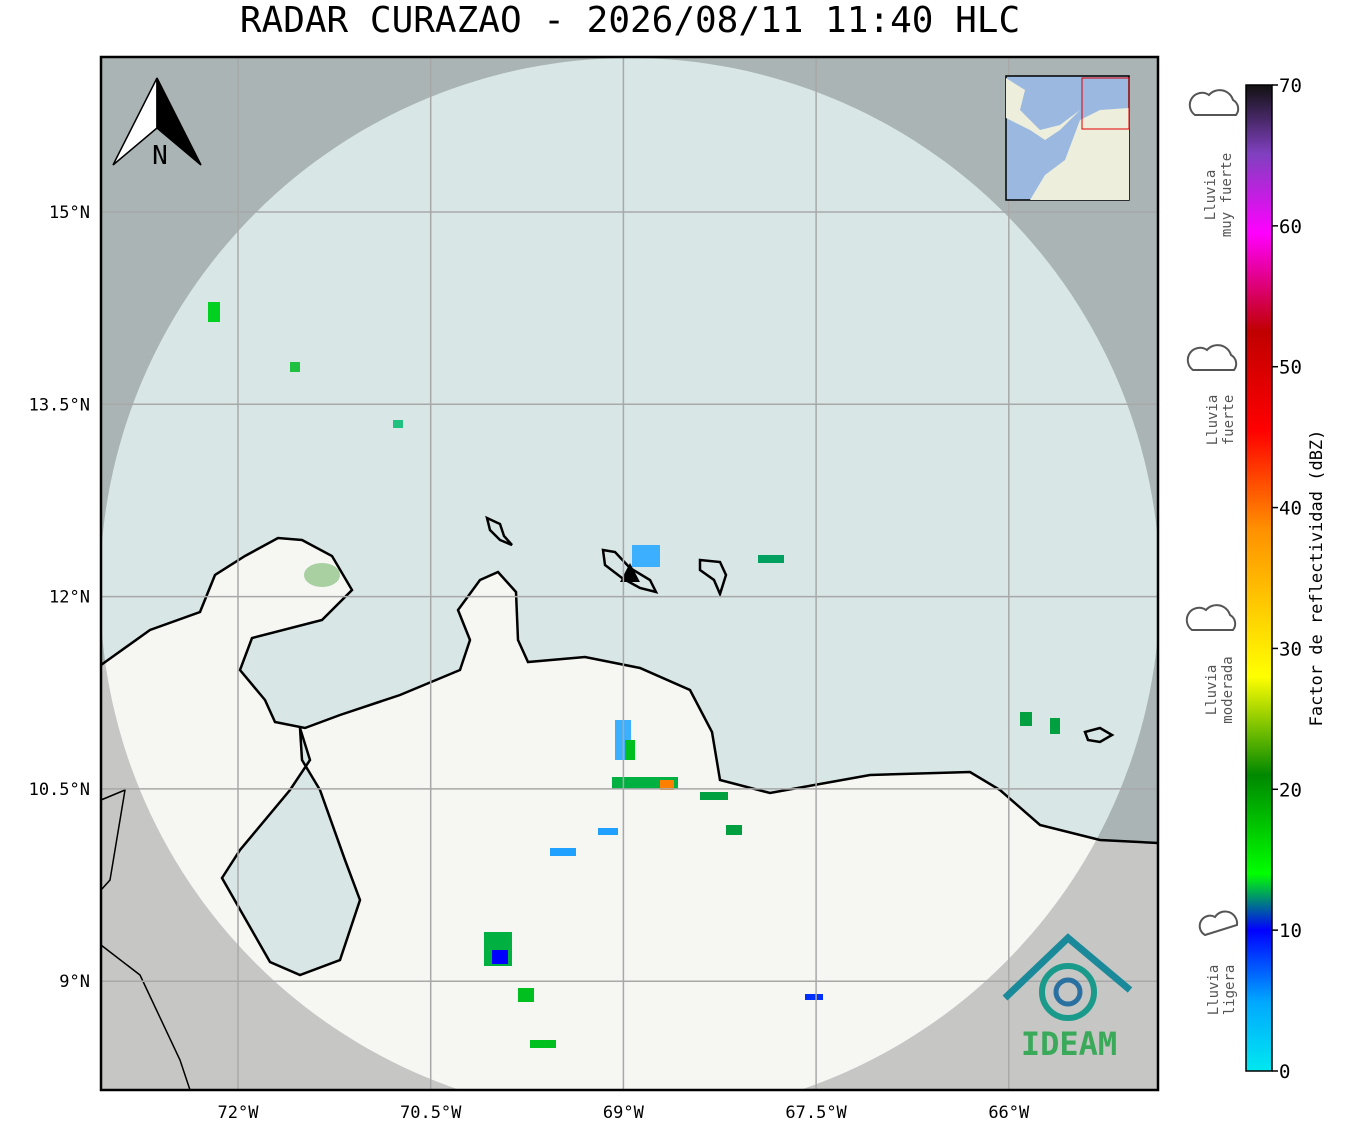 This screenshot has width=1368, height=1141. Describe the element at coordinates (1067, 998) in the screenshot. I see `logo: IDEAM` at that location.